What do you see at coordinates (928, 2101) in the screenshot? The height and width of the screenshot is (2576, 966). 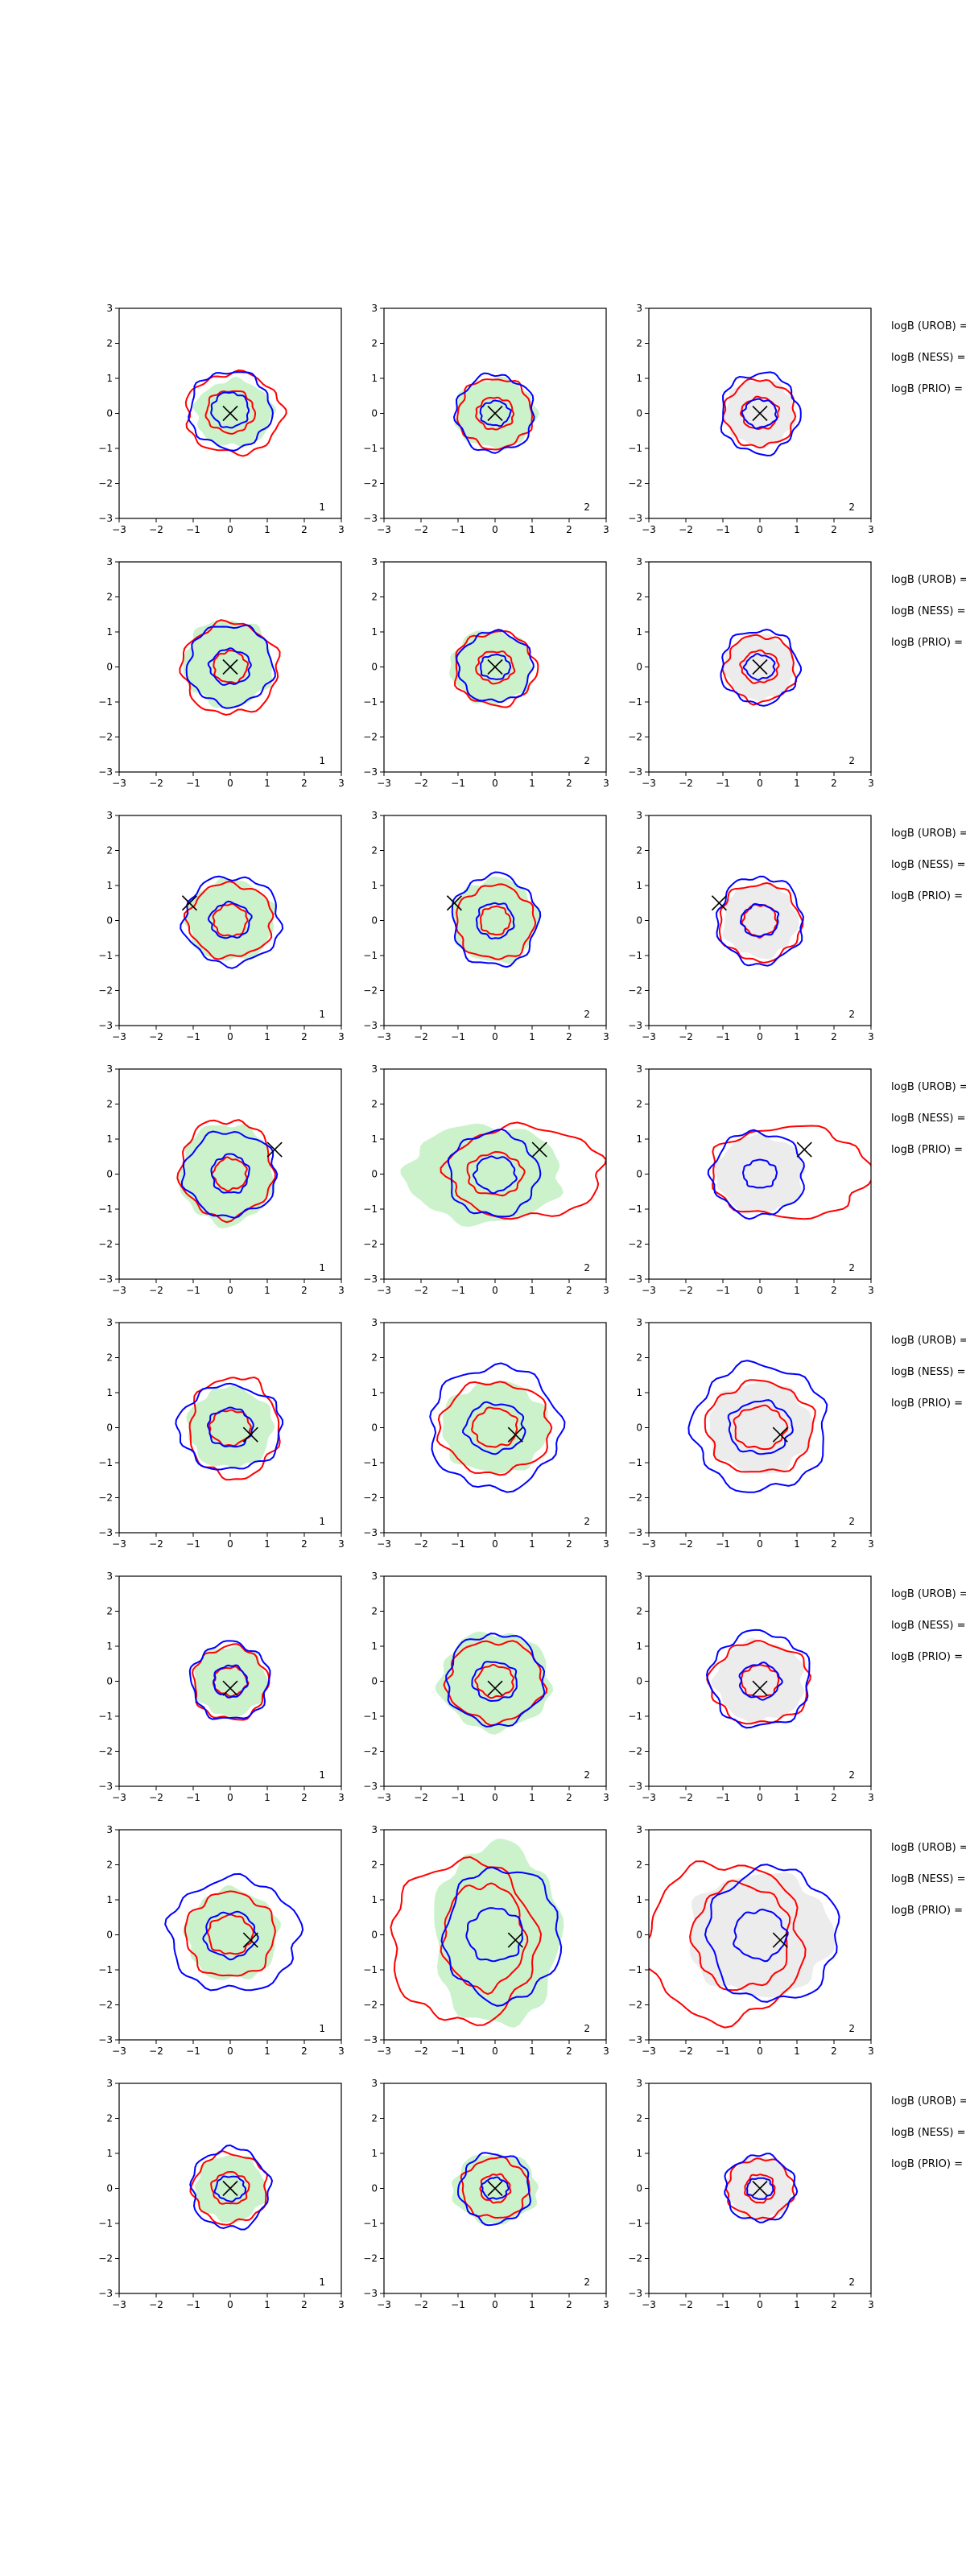 I see `logb-label: logB (UROB) =` at bounding box center [928, 2101].